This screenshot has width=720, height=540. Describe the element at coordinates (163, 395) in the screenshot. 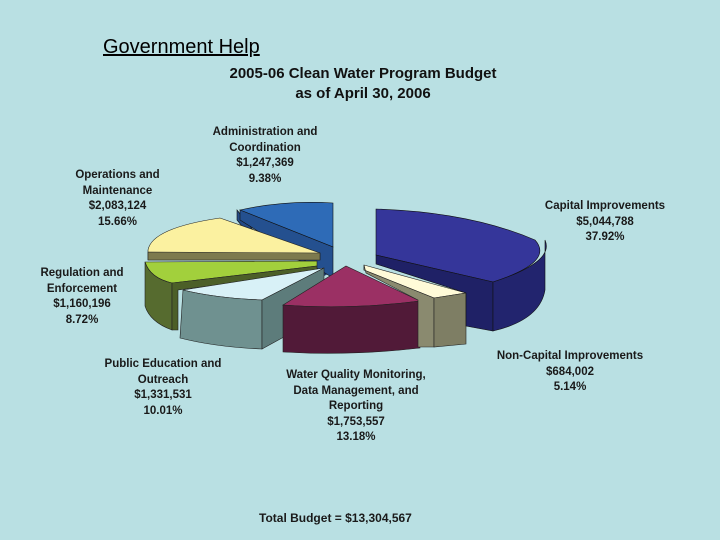

I see `label-amount: $1,331,531` at that location.